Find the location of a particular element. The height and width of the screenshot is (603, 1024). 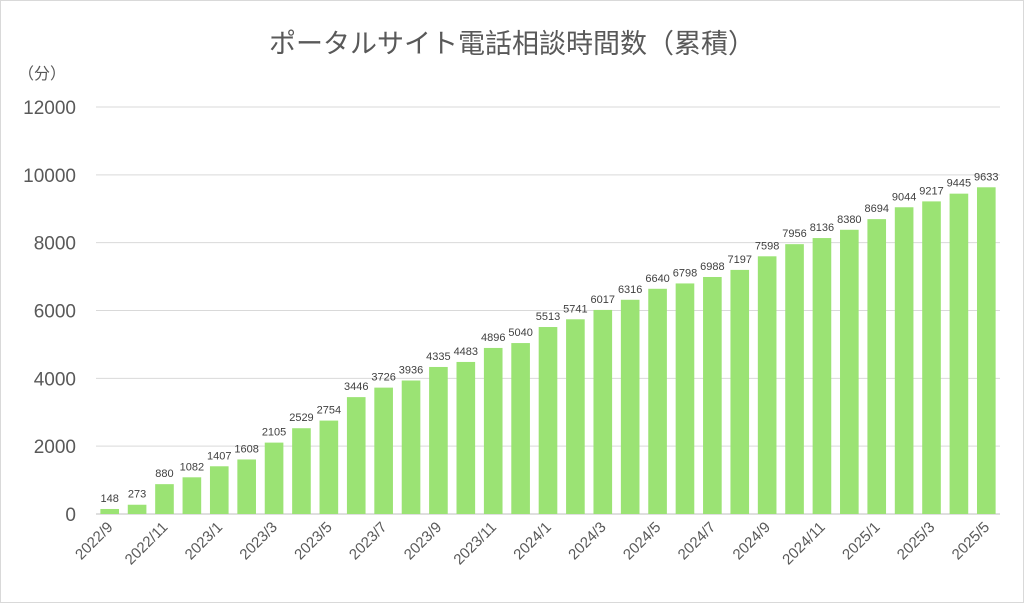

data-label: 9633 is located at coordinates (986, 177).